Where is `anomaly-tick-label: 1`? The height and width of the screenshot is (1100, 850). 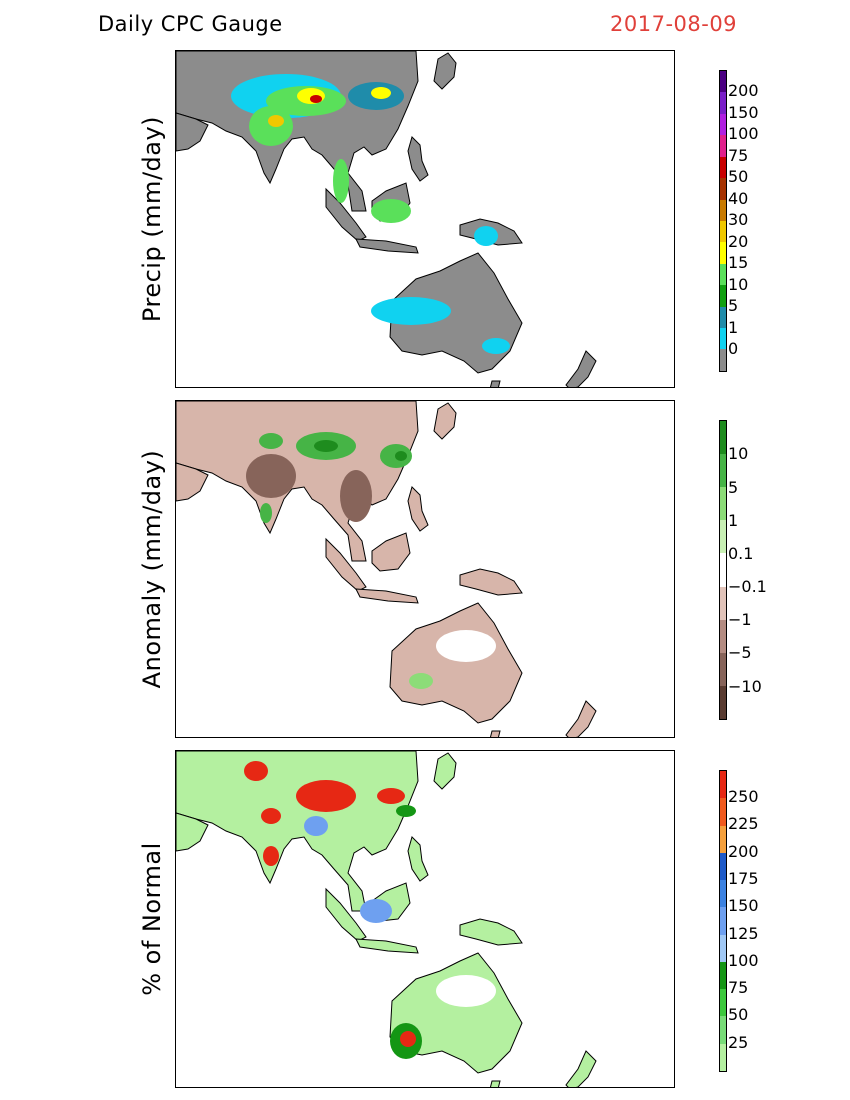 anomaly-tick-label: 1 is located at coordinates (733, 520).